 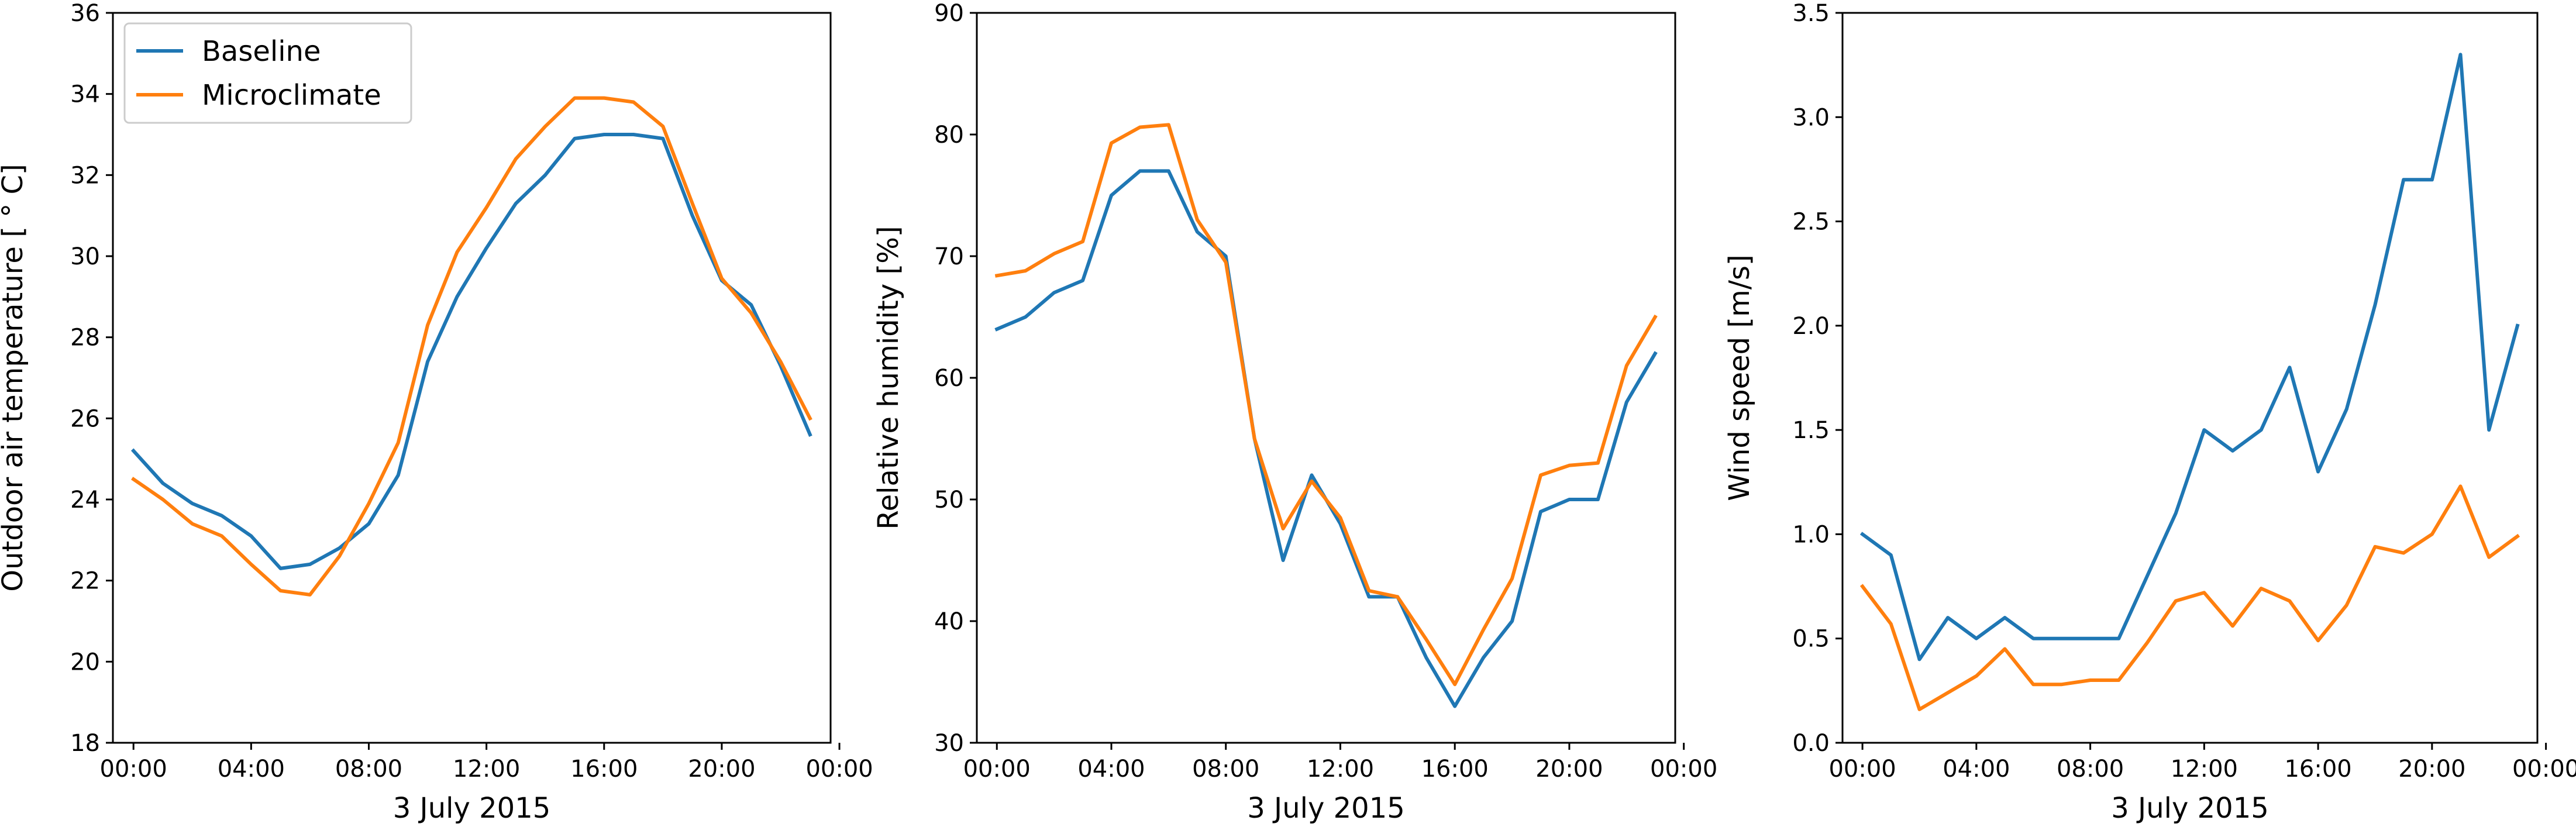 What do you see at coordinates (721, 769) in the screenshot?
I see `x-tick-label-temperature-5: 20:00` at bounding box center [721, 769].